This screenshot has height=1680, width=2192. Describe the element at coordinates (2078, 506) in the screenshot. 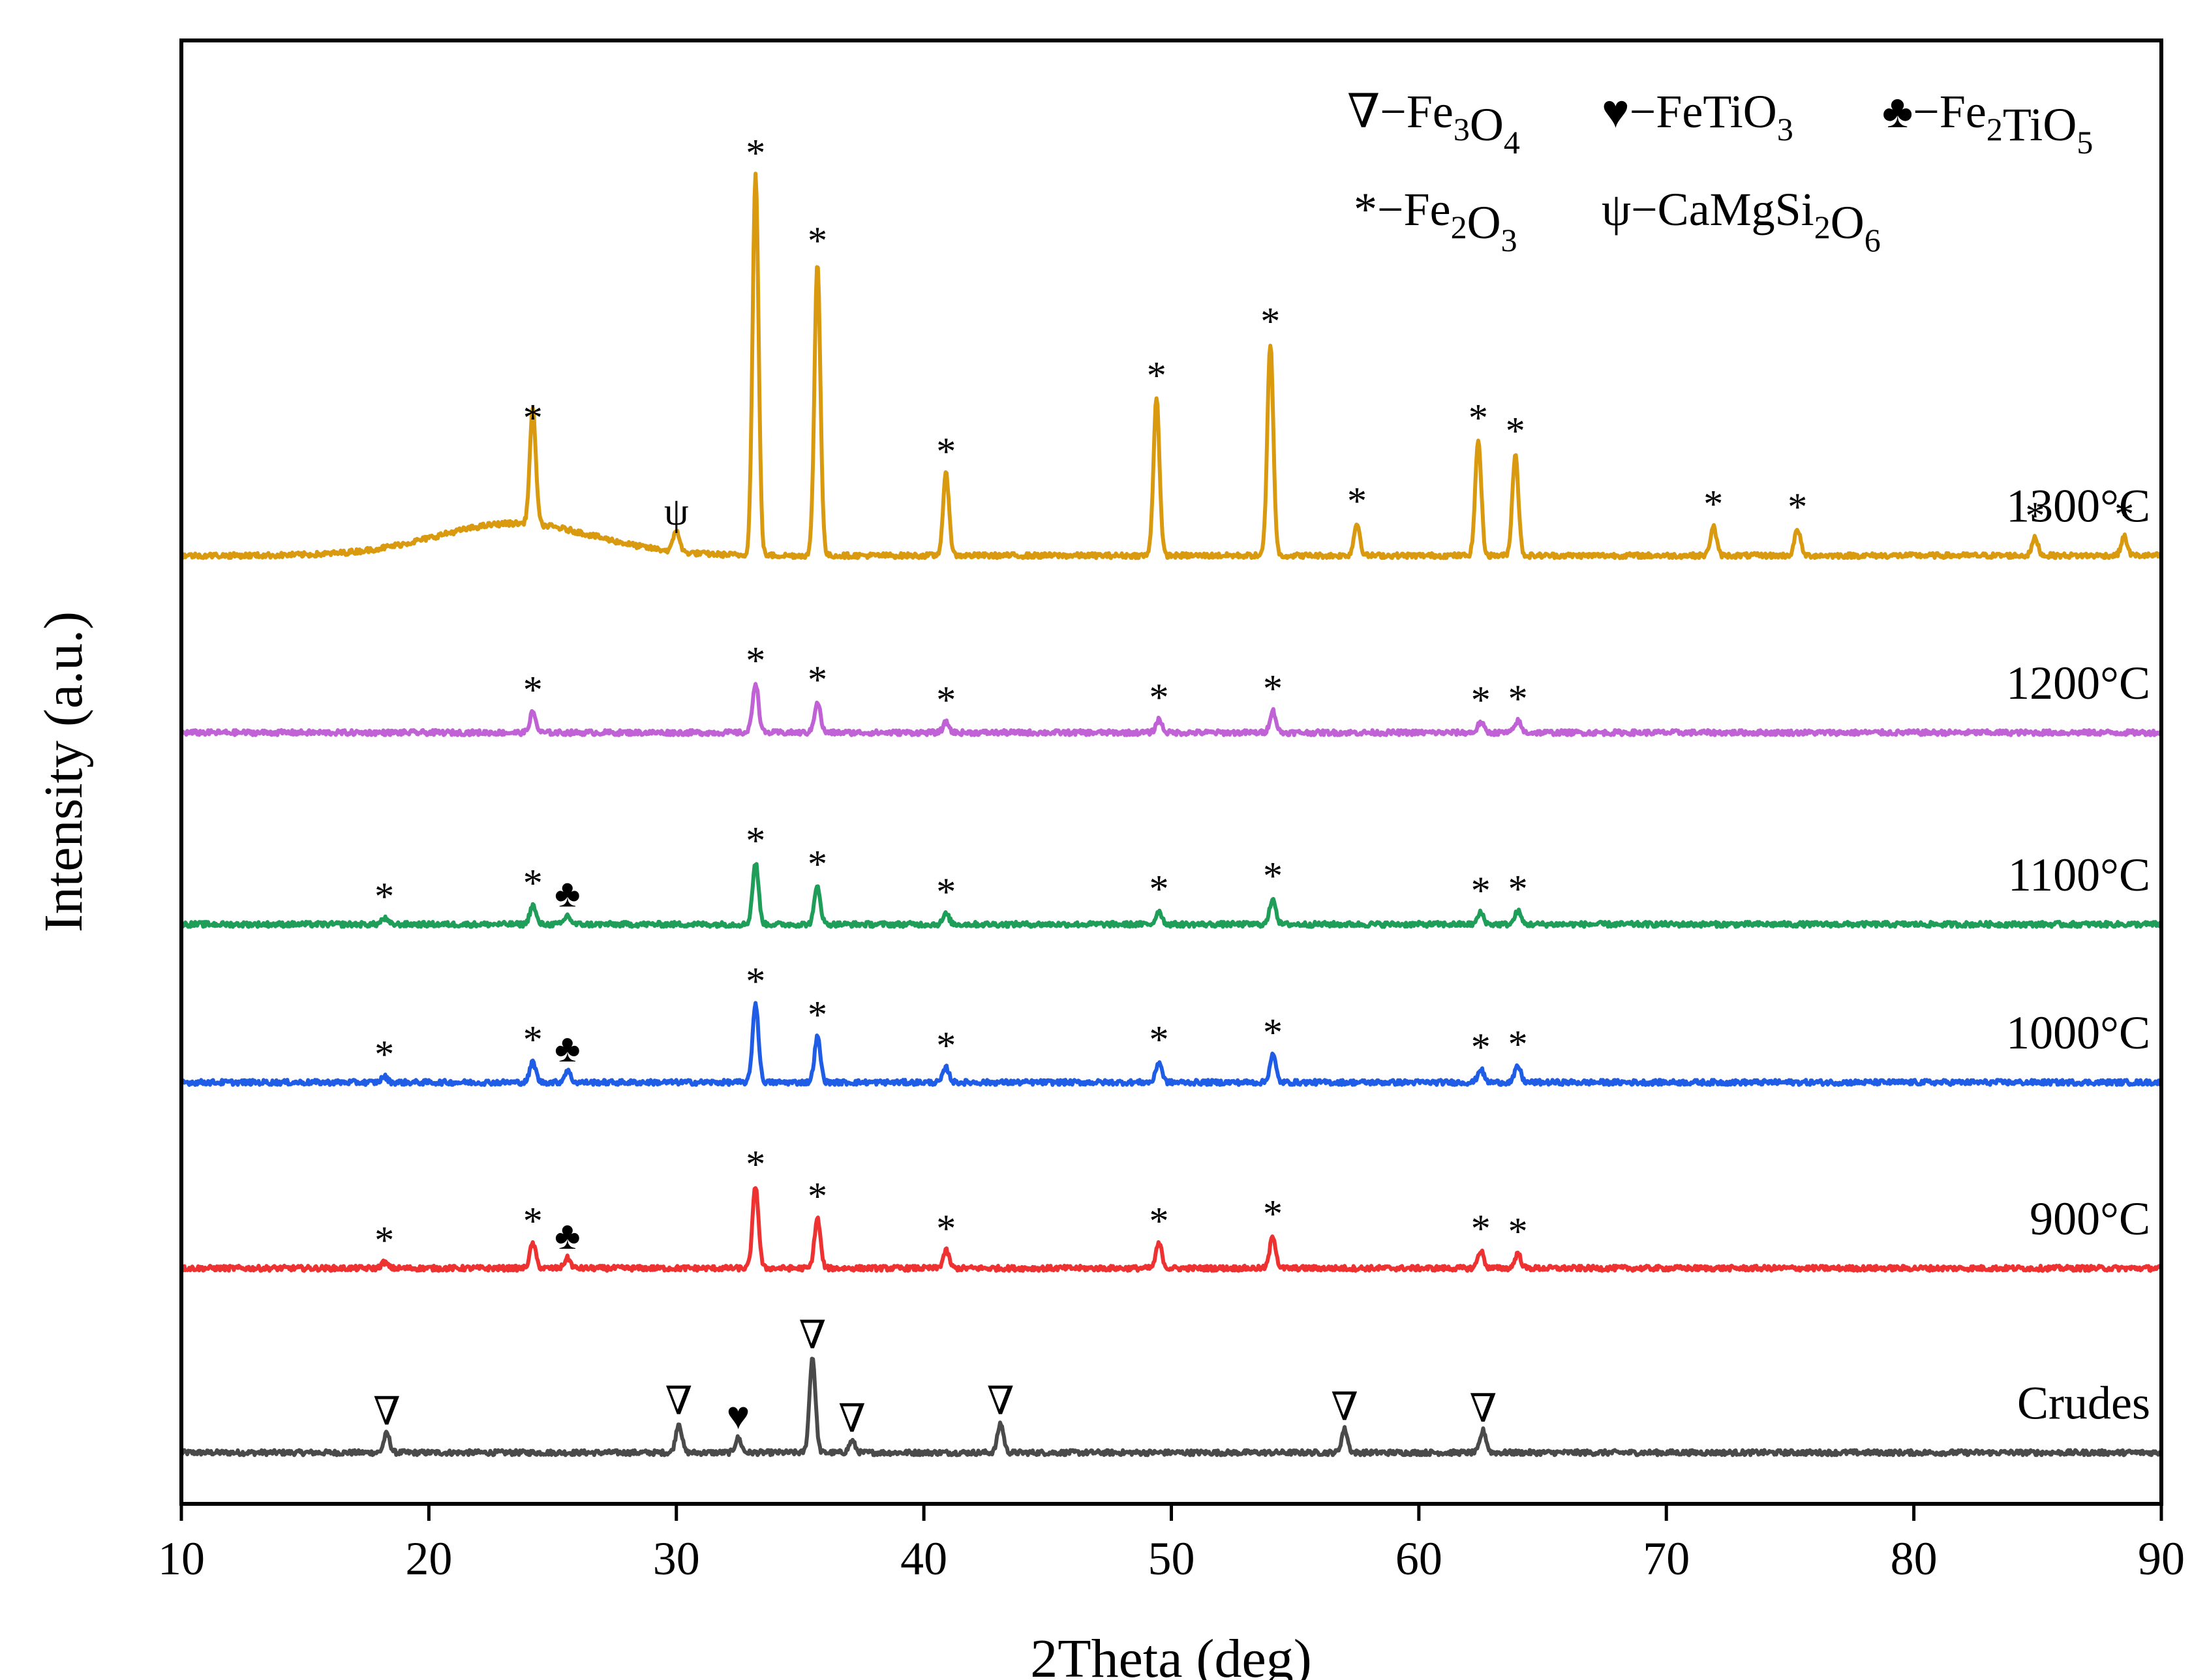

I see `series-label-1300-c: 1300°C` at that location.